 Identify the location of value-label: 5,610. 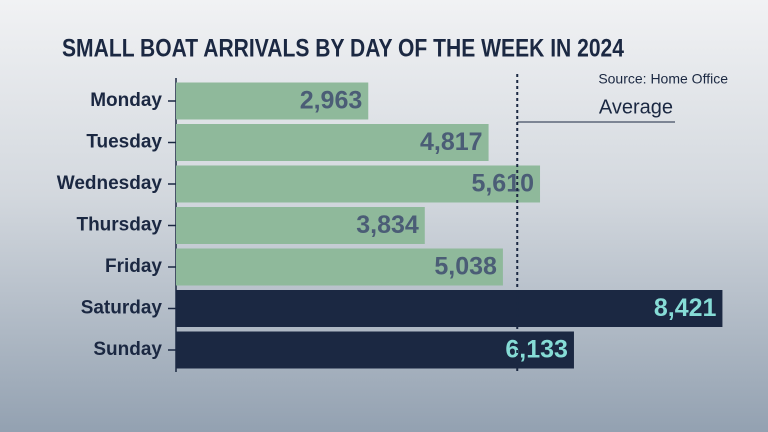
(502, 184).